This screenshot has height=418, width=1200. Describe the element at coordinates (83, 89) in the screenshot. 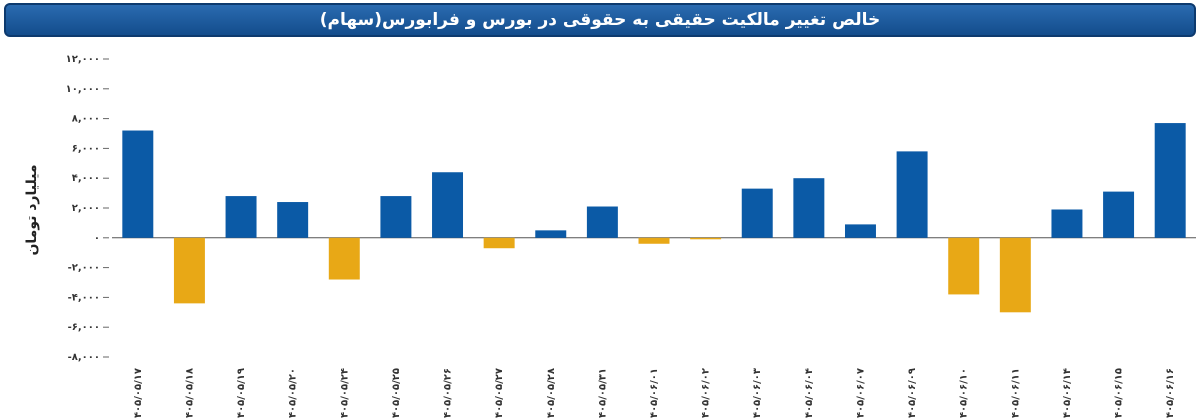

I see `y-tick-label: ۱۰,۰۰۰` at that location.